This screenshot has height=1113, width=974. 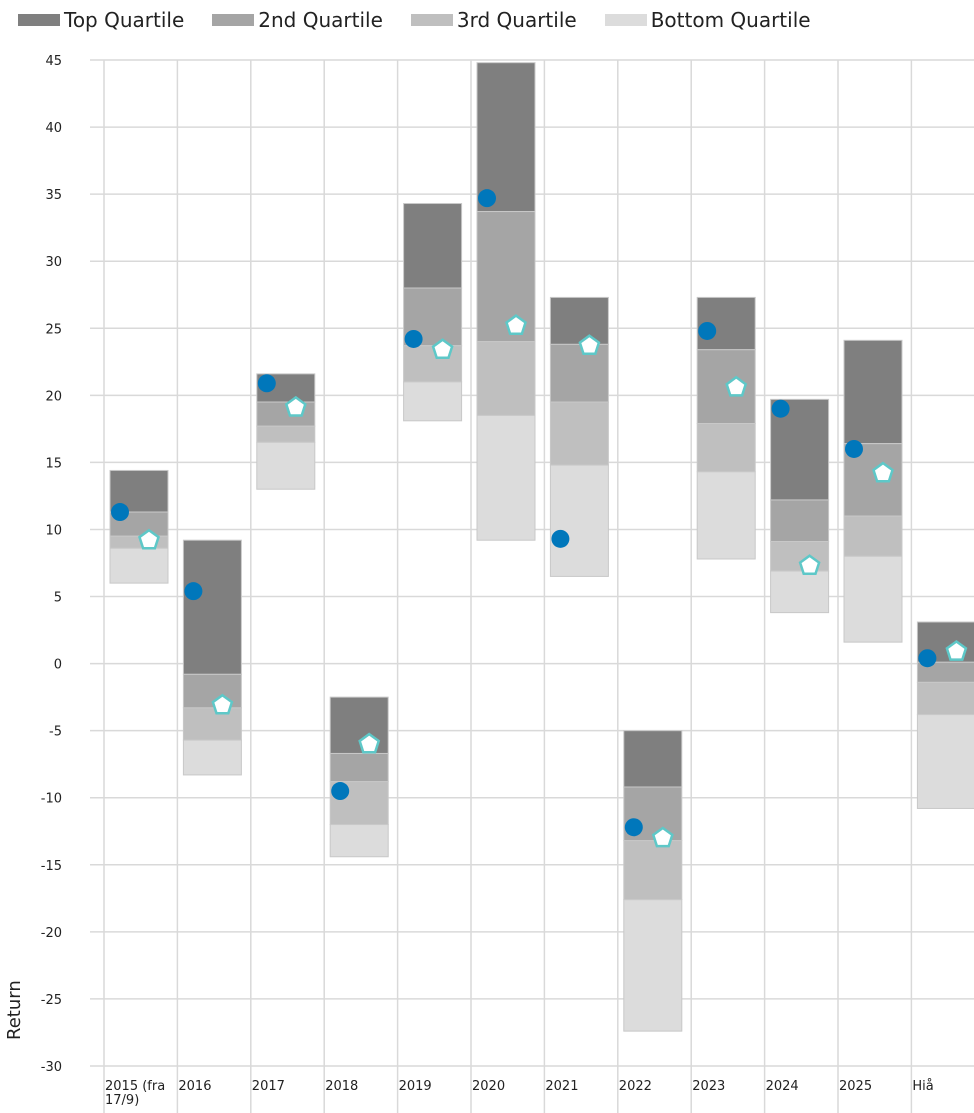 I want to click on legend-swatch-top, so click(x=39, y=20).